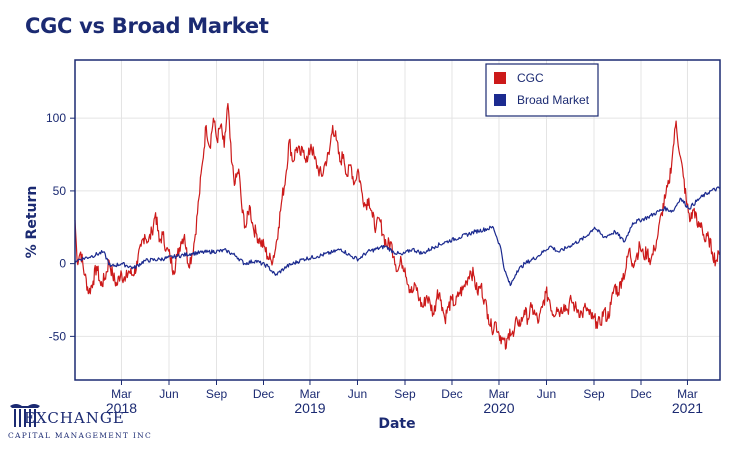  Describe the element at coordinates (147, 26) in the screenshot. I see `chart-title: CGC vs Broad Market` at that location.